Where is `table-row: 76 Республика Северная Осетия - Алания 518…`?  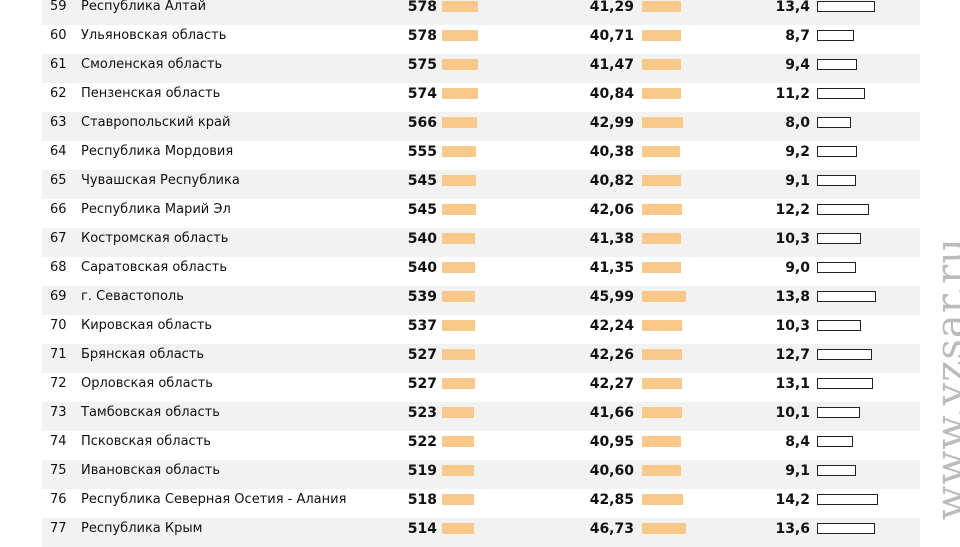
table-row: 76 Республика Северная Осетия - Алания 518… is located at coordinates (481, 503).